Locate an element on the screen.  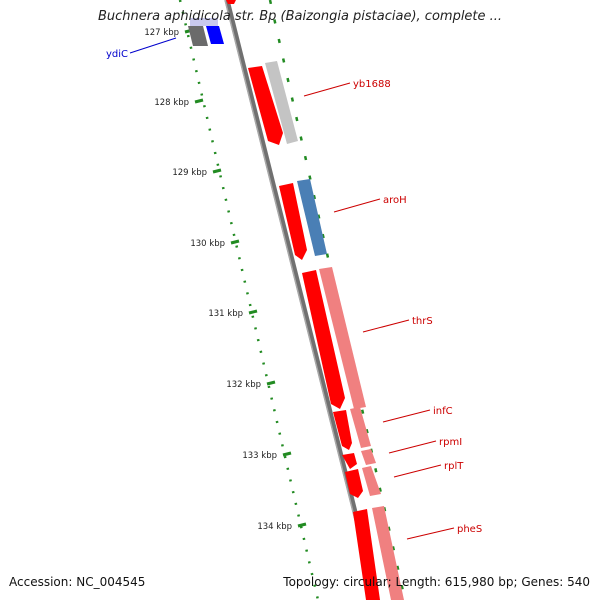
accession-text: Accession: NC_004545 is located at coordinates (77, 582).